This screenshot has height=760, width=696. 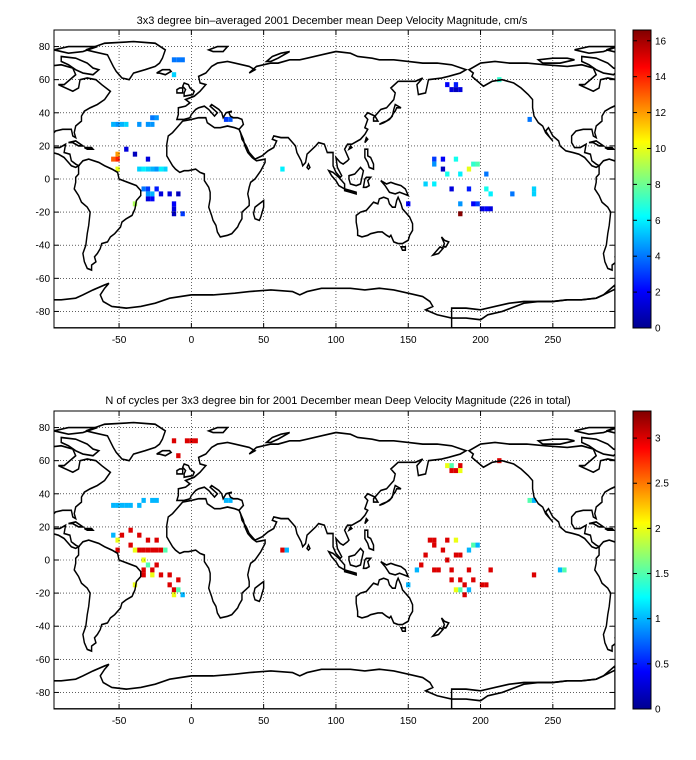 What do you see at coordinates (45, 527) in the screenshot?
I see `y-tick-label: 20` at bounding box center [45, 527].